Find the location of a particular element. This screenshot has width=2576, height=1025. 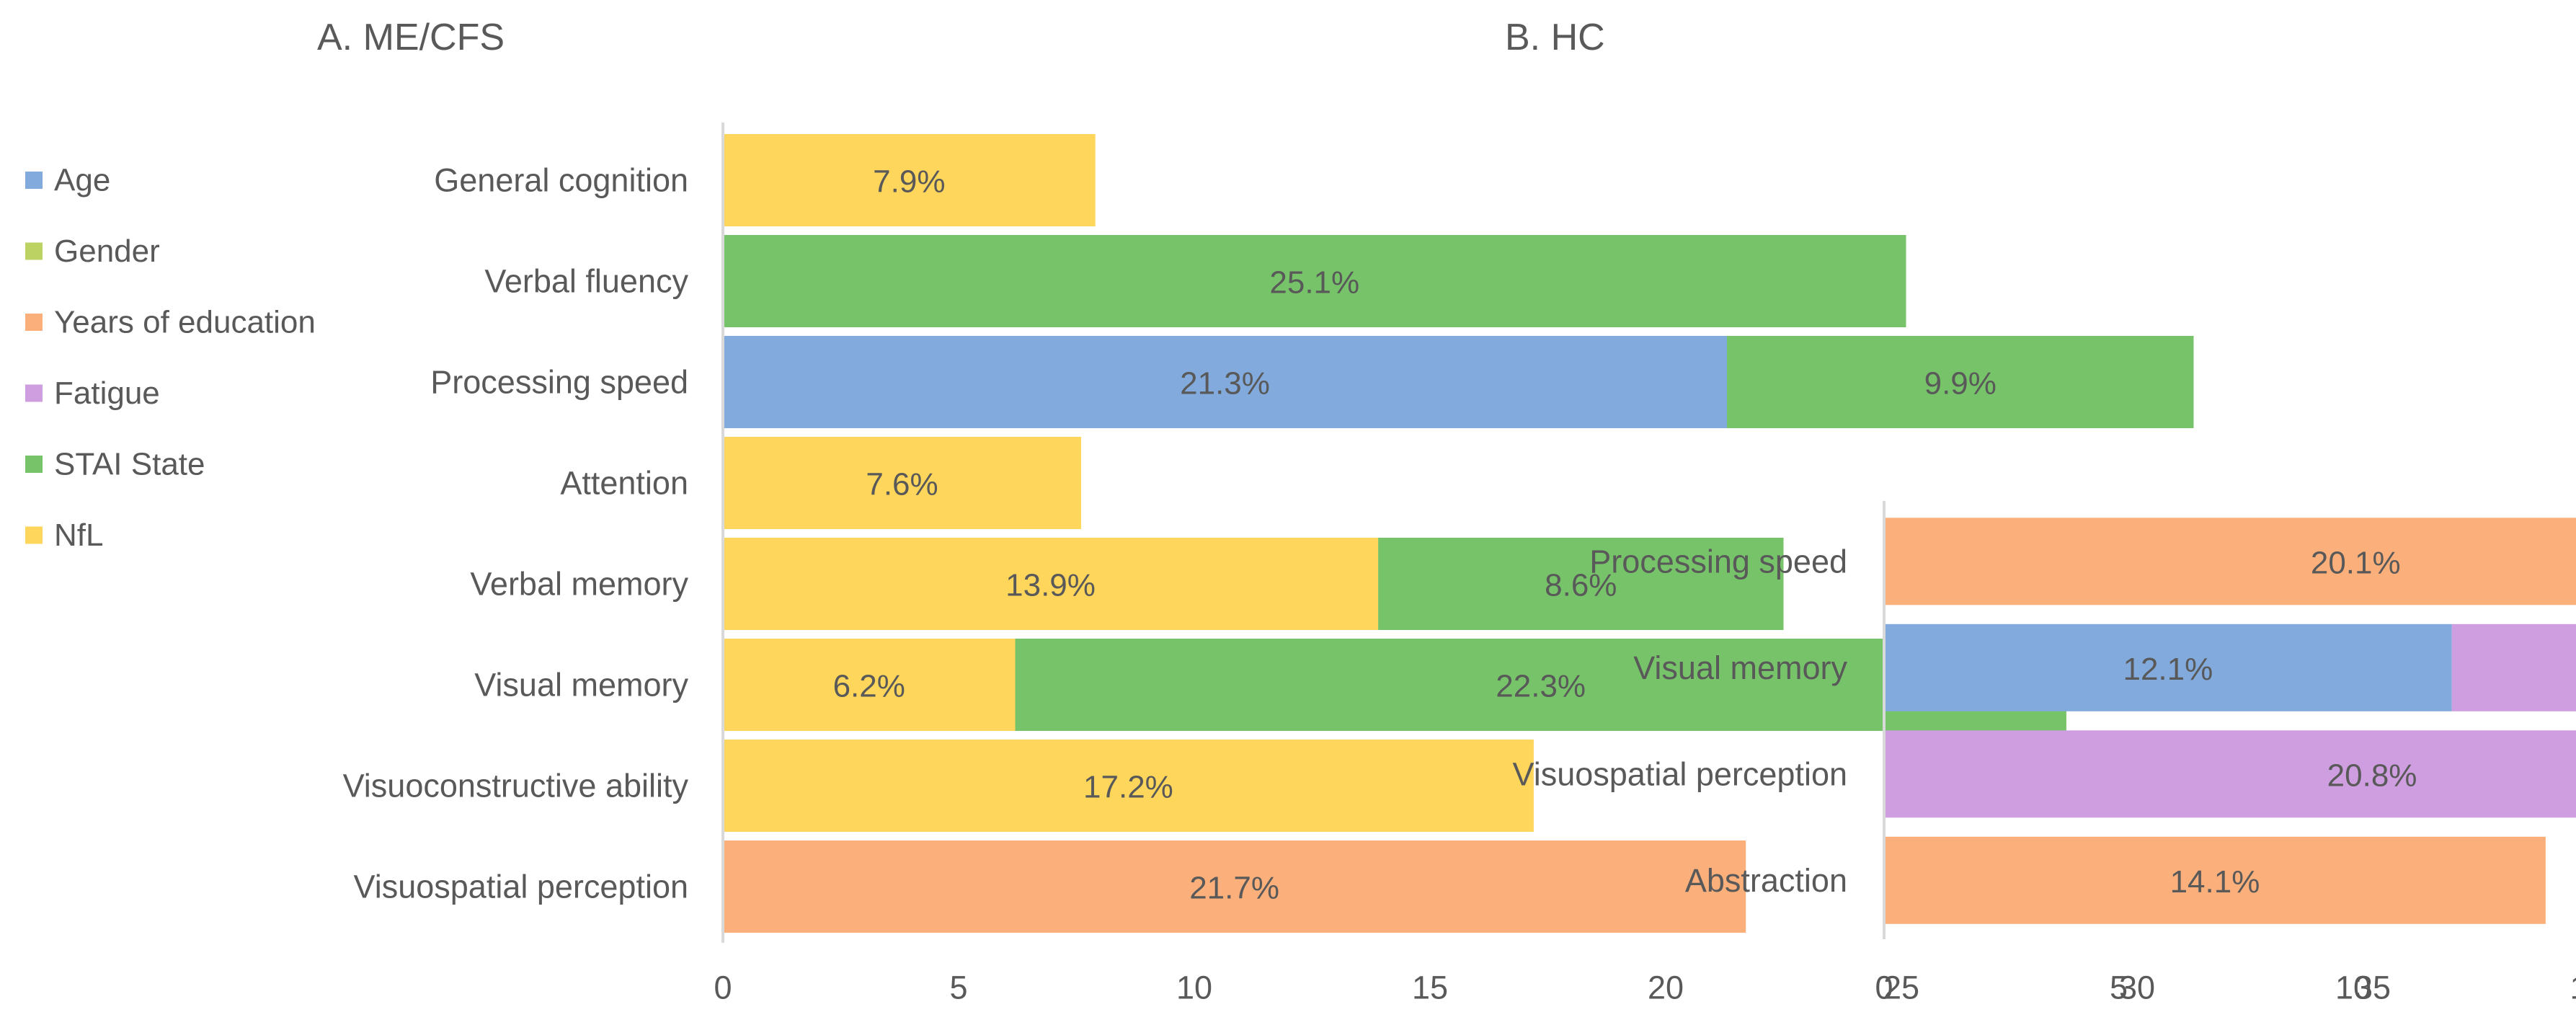

chart-title-hc: B. HC is located at coordinates (1555, 37).